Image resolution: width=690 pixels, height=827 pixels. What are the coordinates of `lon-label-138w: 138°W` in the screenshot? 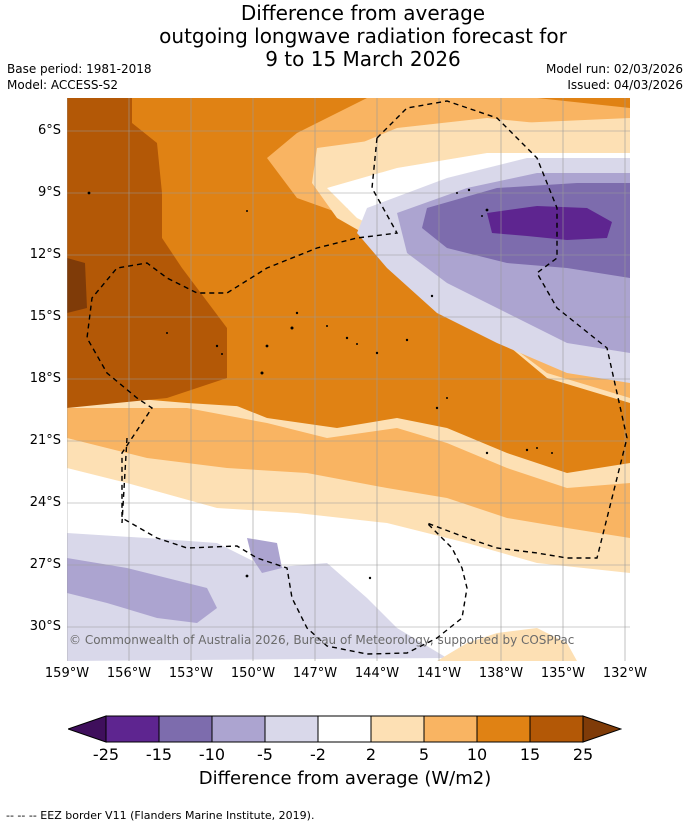 It's located at (501, 673).